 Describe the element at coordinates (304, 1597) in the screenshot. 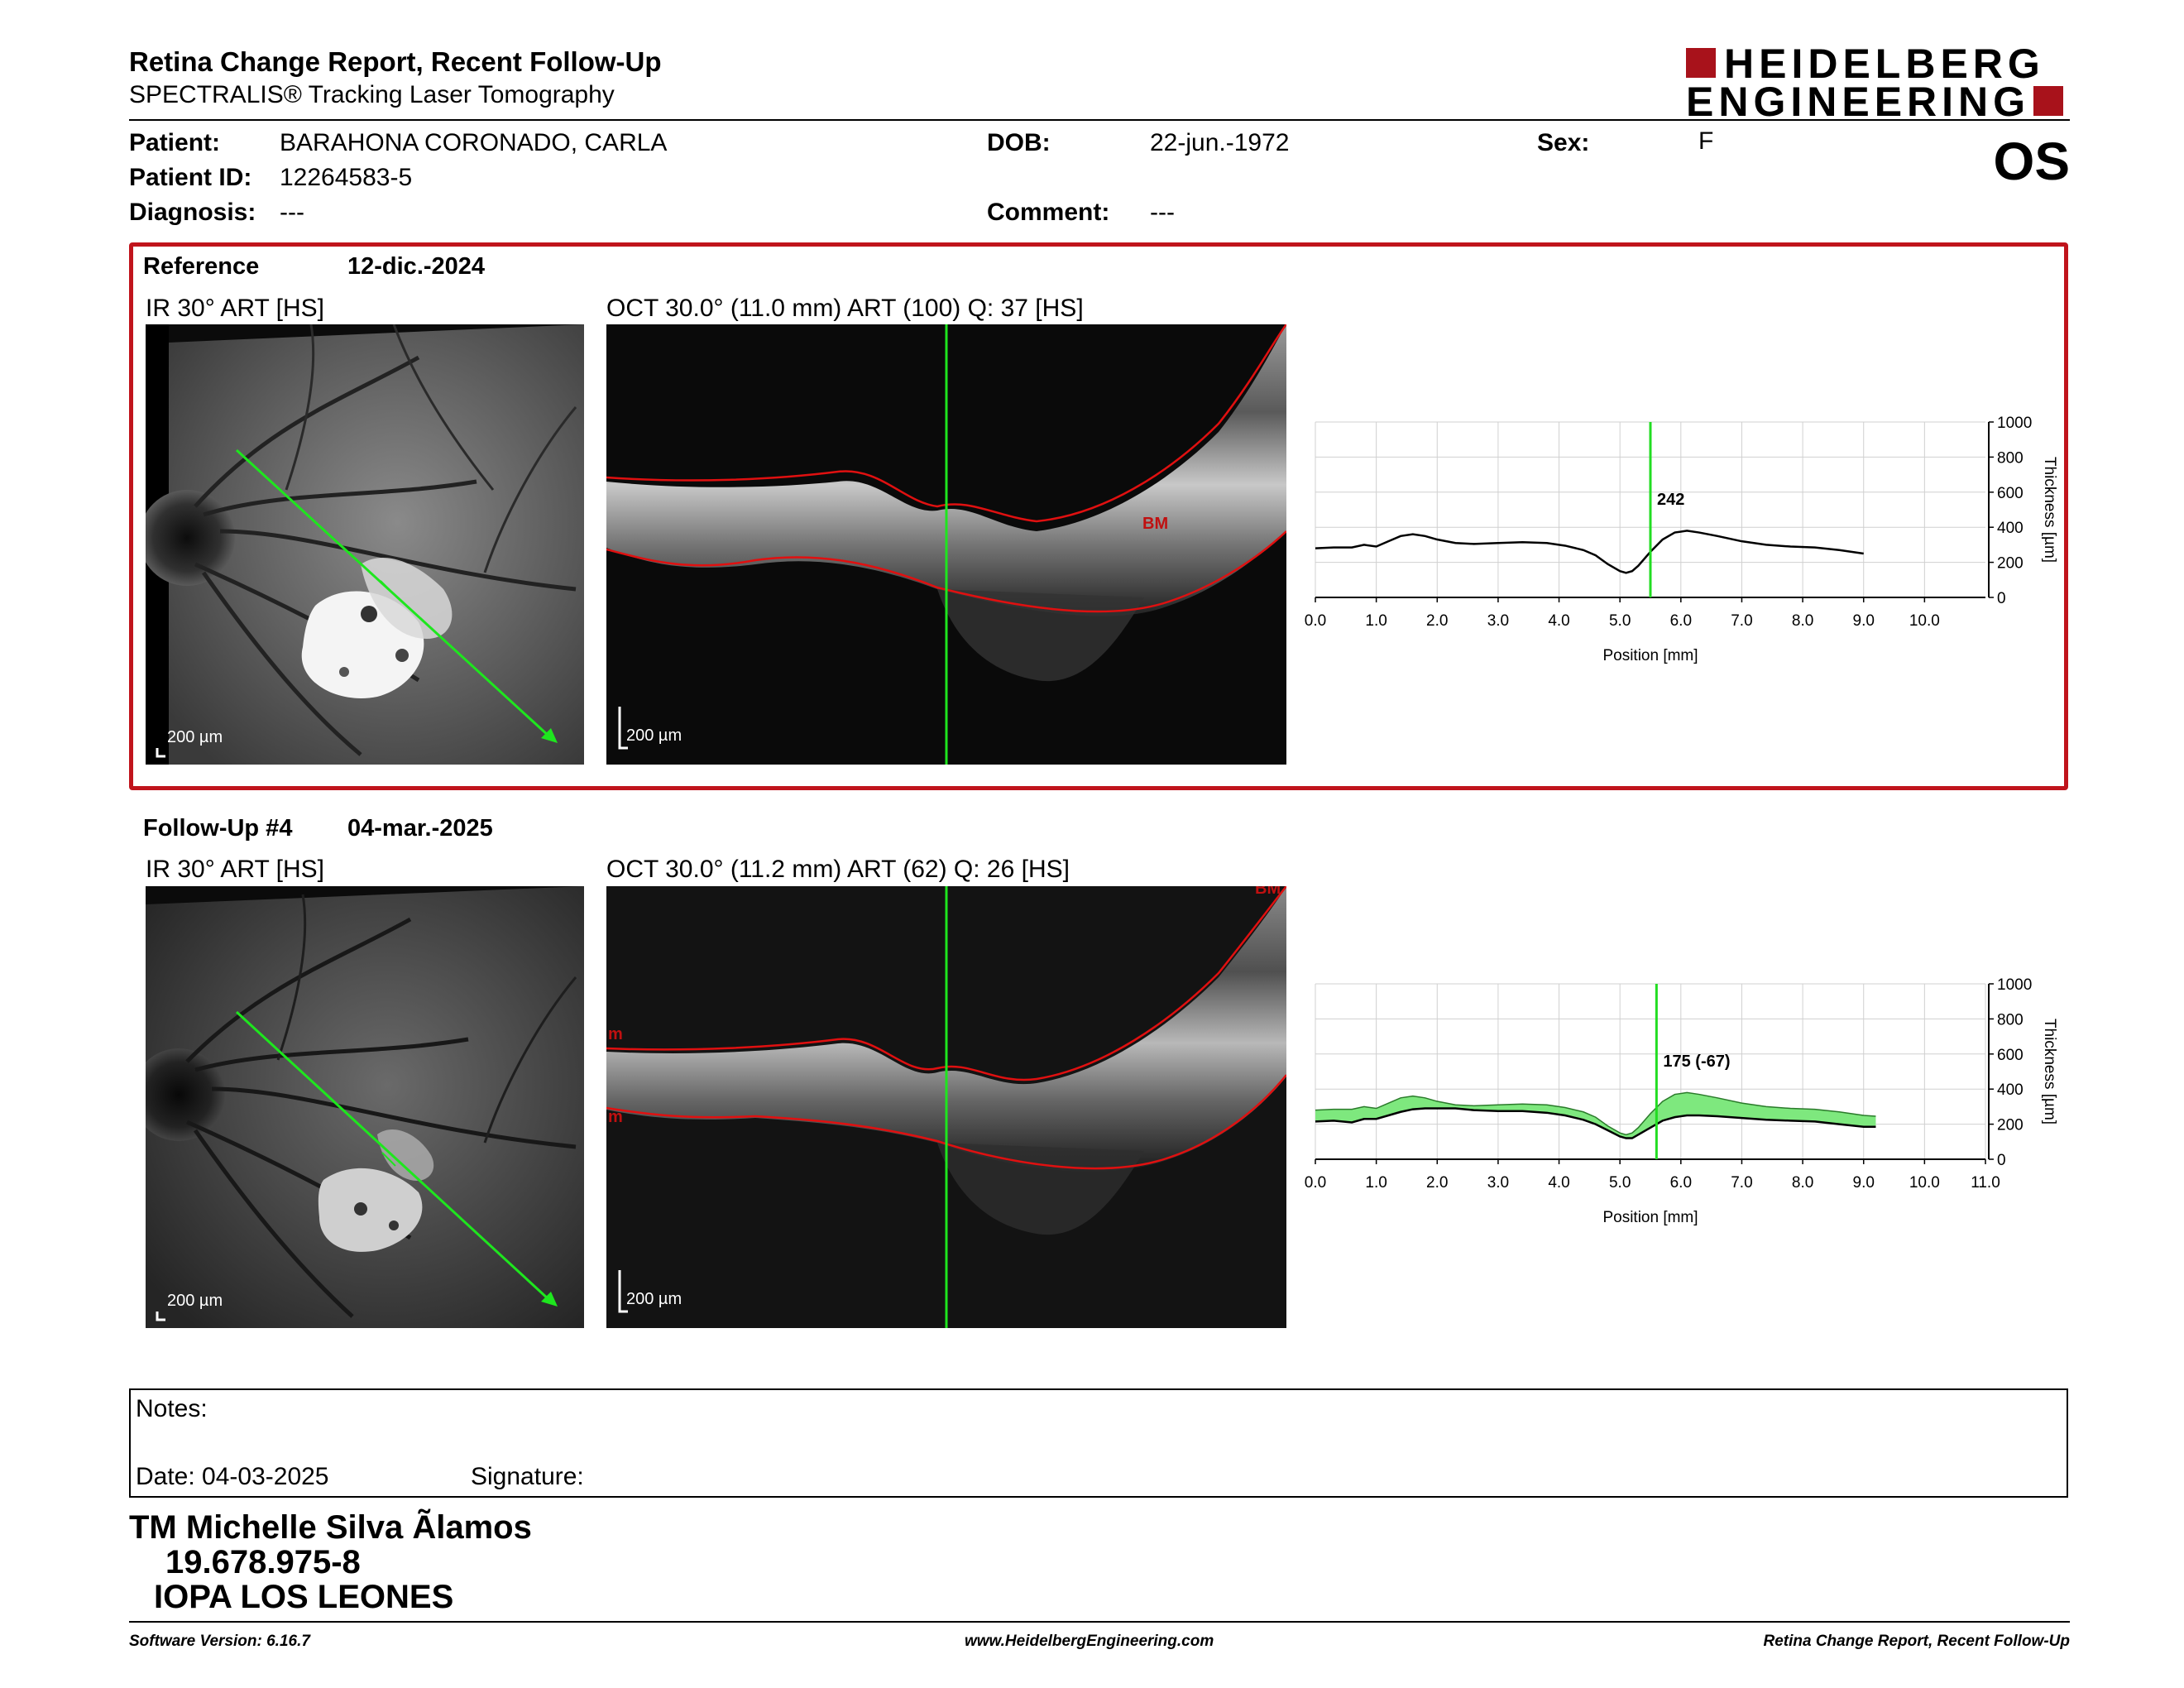

I see `signer-org: IOPA LOS LEONES` at that location.